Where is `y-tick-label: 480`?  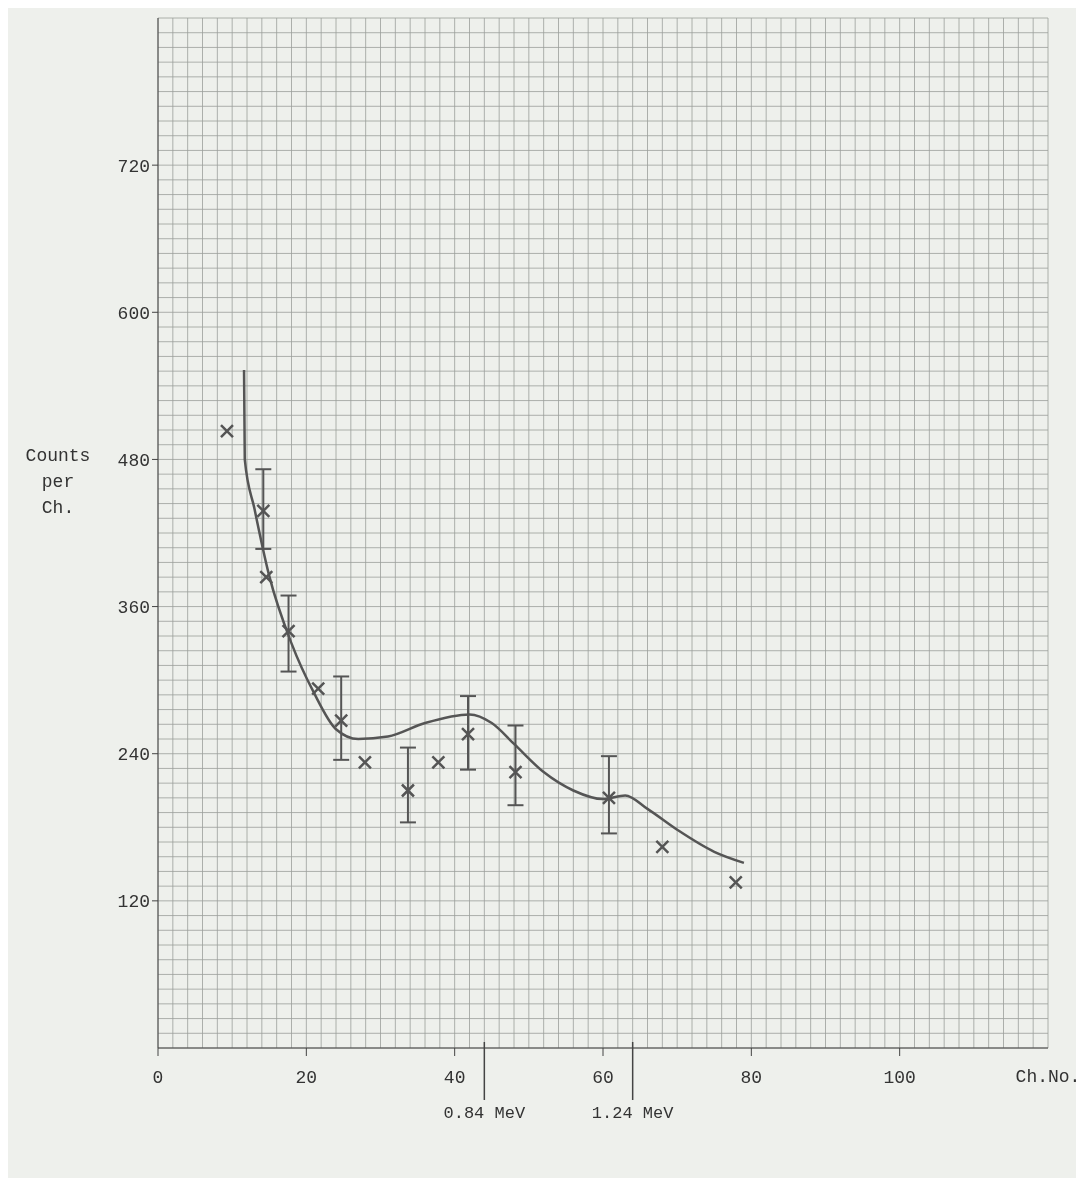
y-tick-label: 480 is located at coordinates (133, 460).